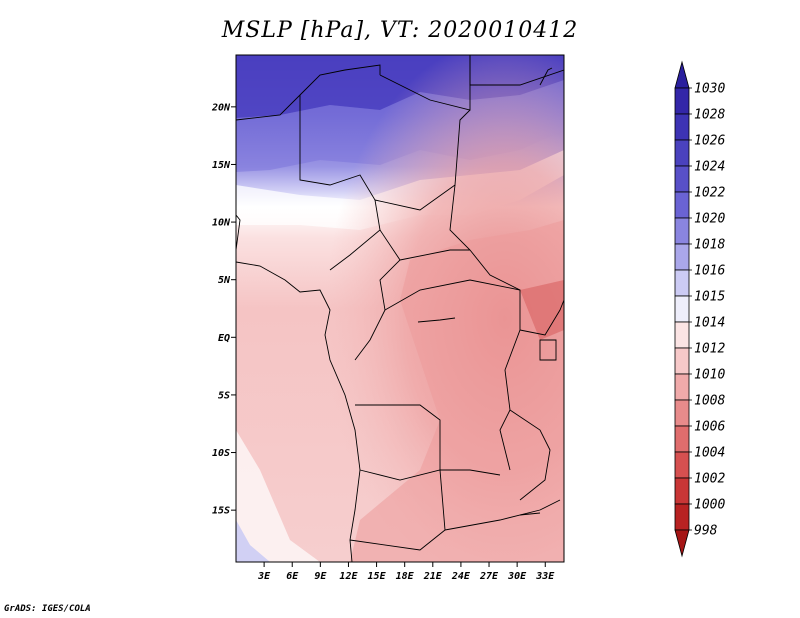 The image size is (800, 618). I want to click on colorbar-label-1006: 1006, so click(709, 427).